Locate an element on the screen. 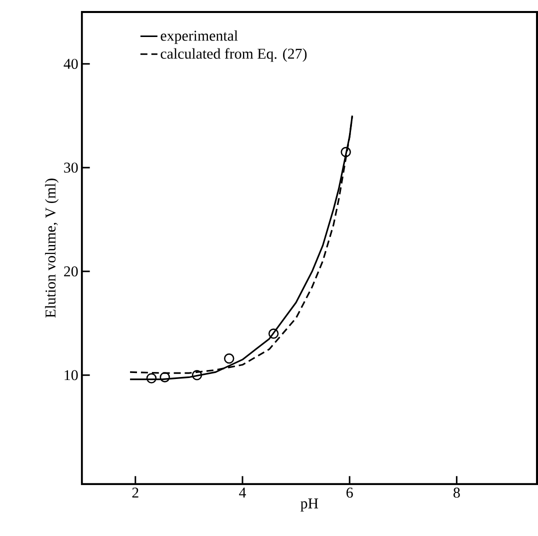 The height and width of the screenshot is (536, 538). y-tick-label: 40 is located at coordinates (71, 63).